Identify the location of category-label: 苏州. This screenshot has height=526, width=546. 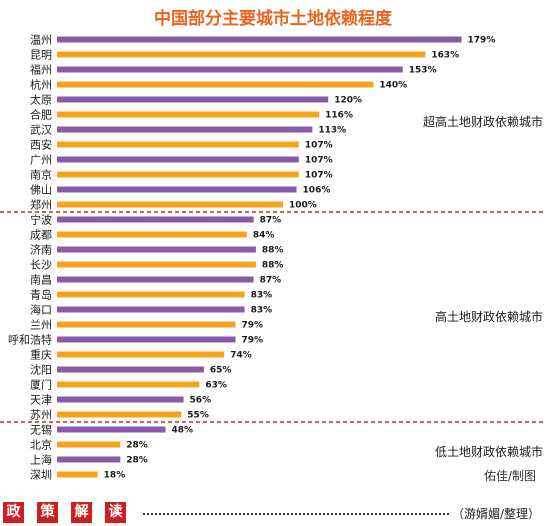
(41, 415).